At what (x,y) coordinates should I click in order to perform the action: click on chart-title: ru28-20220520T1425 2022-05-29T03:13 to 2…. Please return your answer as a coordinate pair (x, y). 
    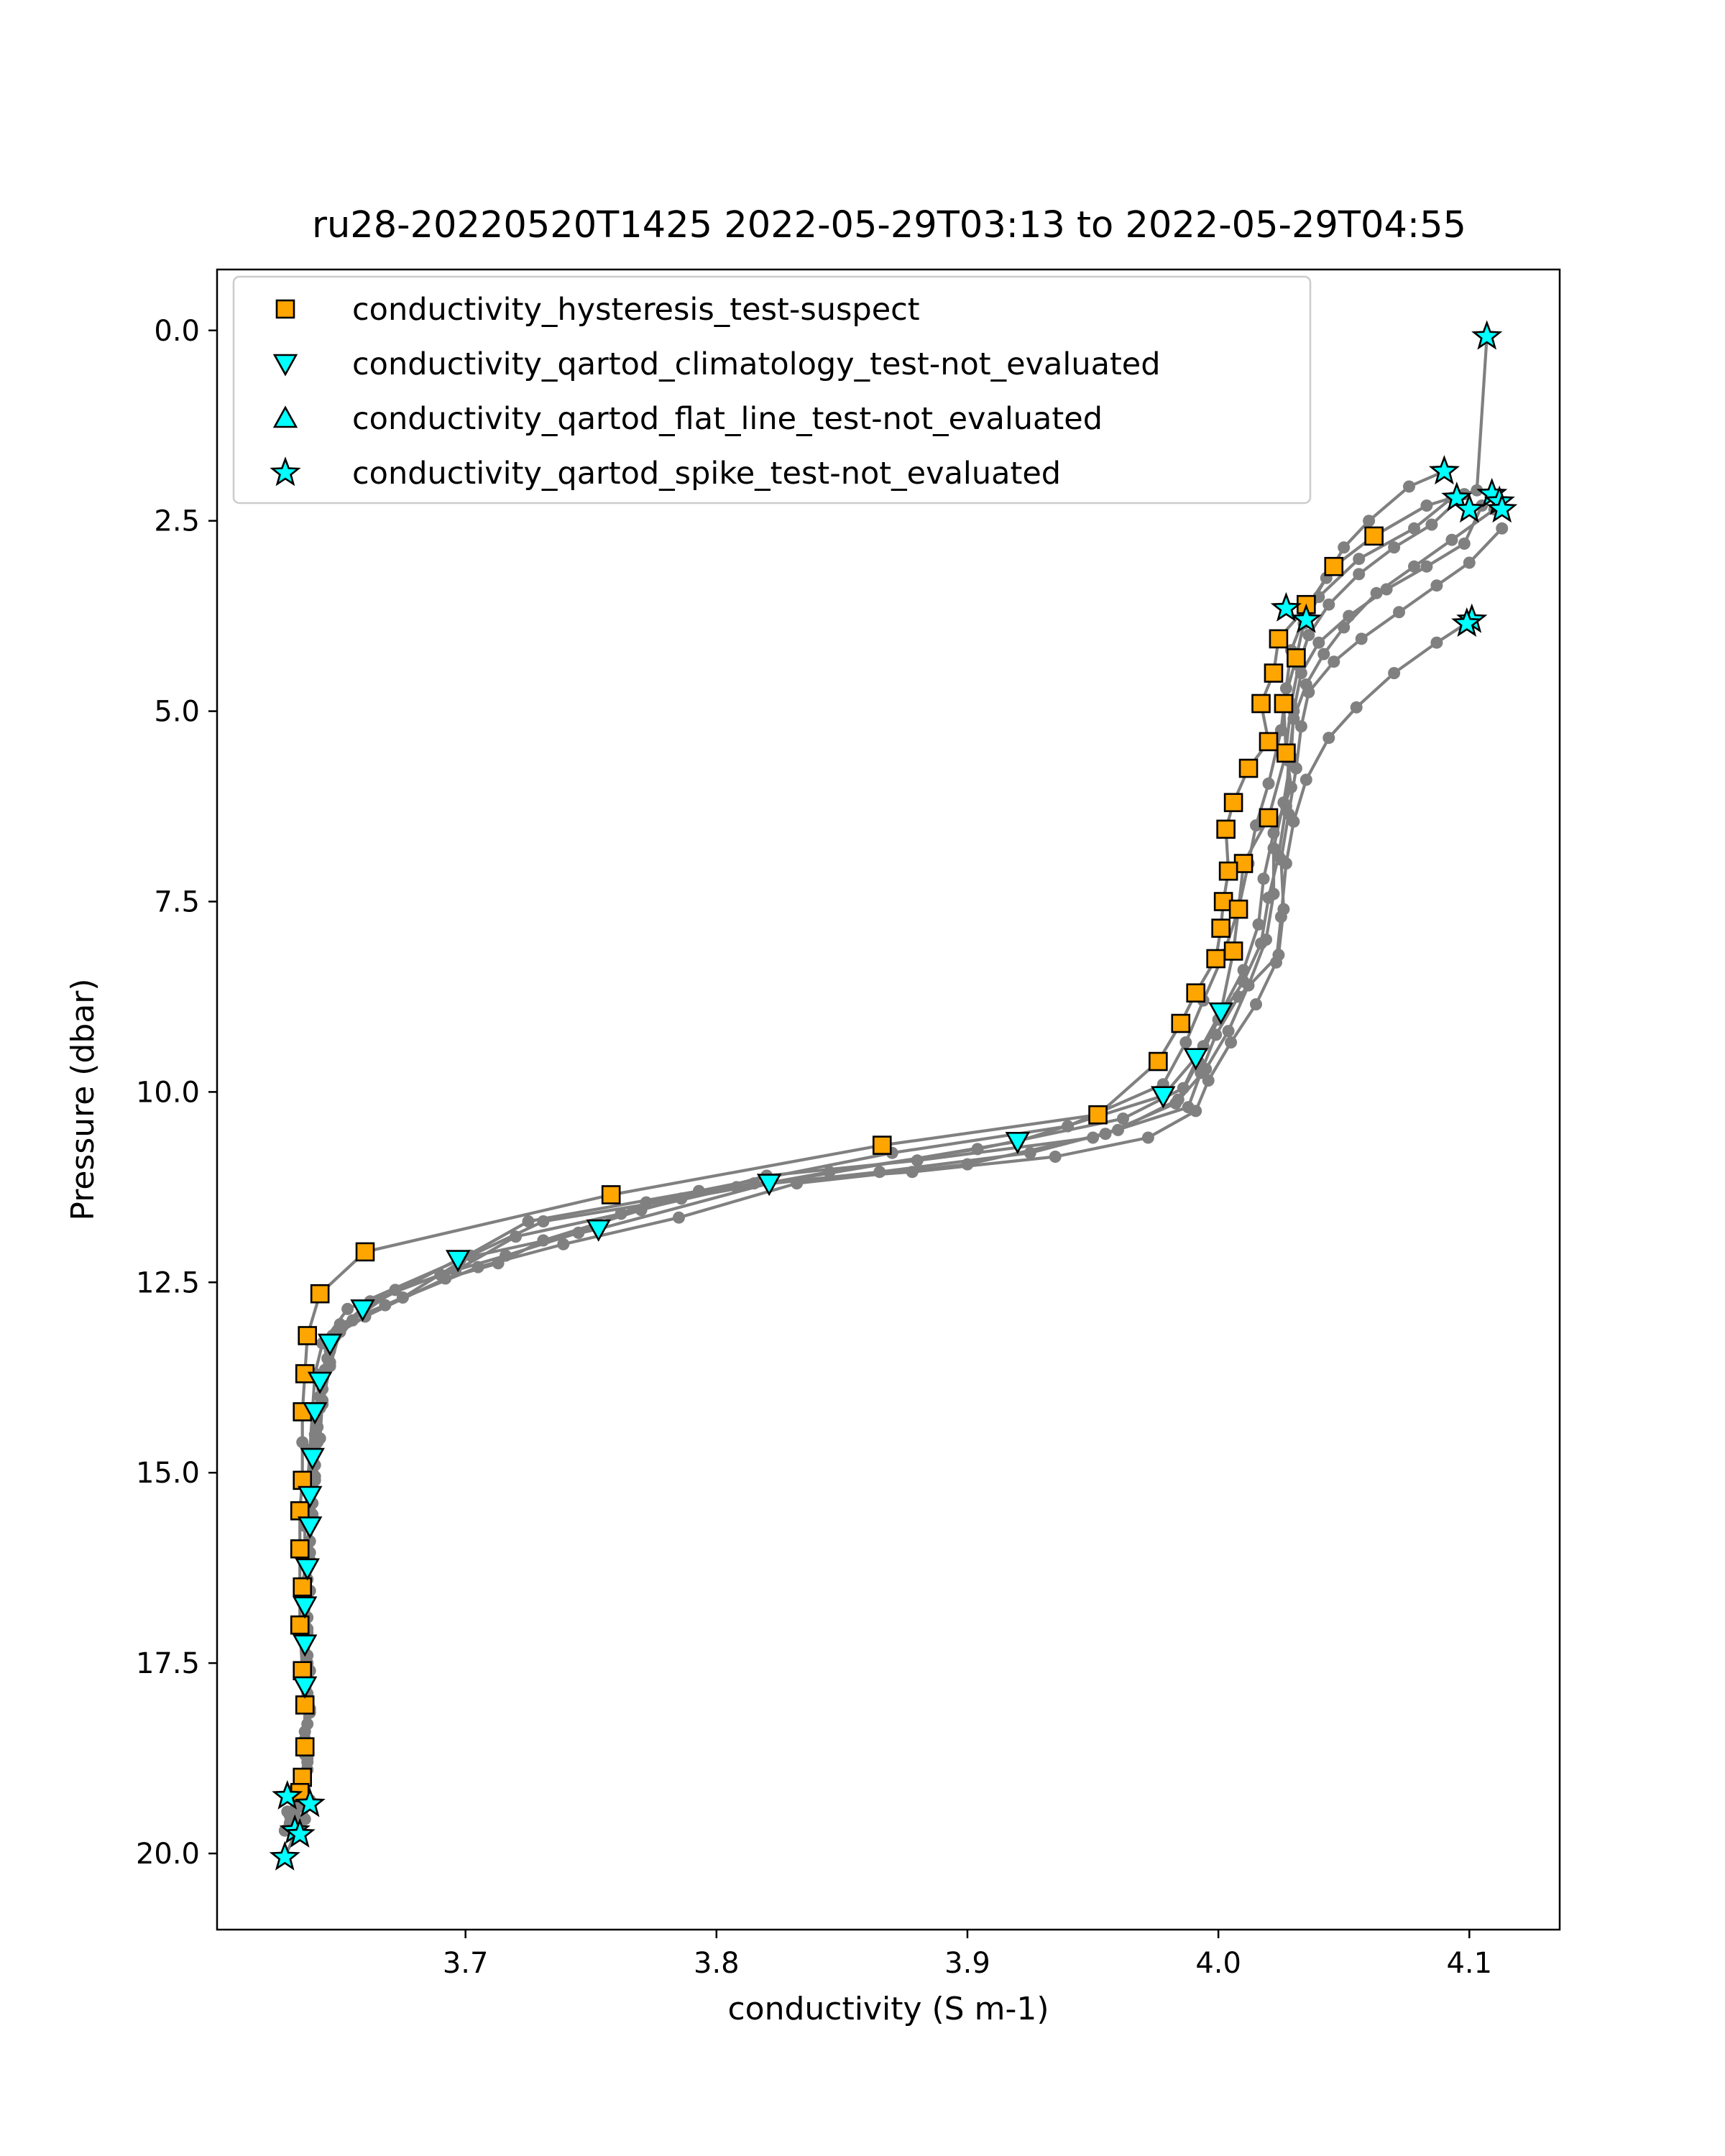
    Looking at the image, I should click on (889, 225).